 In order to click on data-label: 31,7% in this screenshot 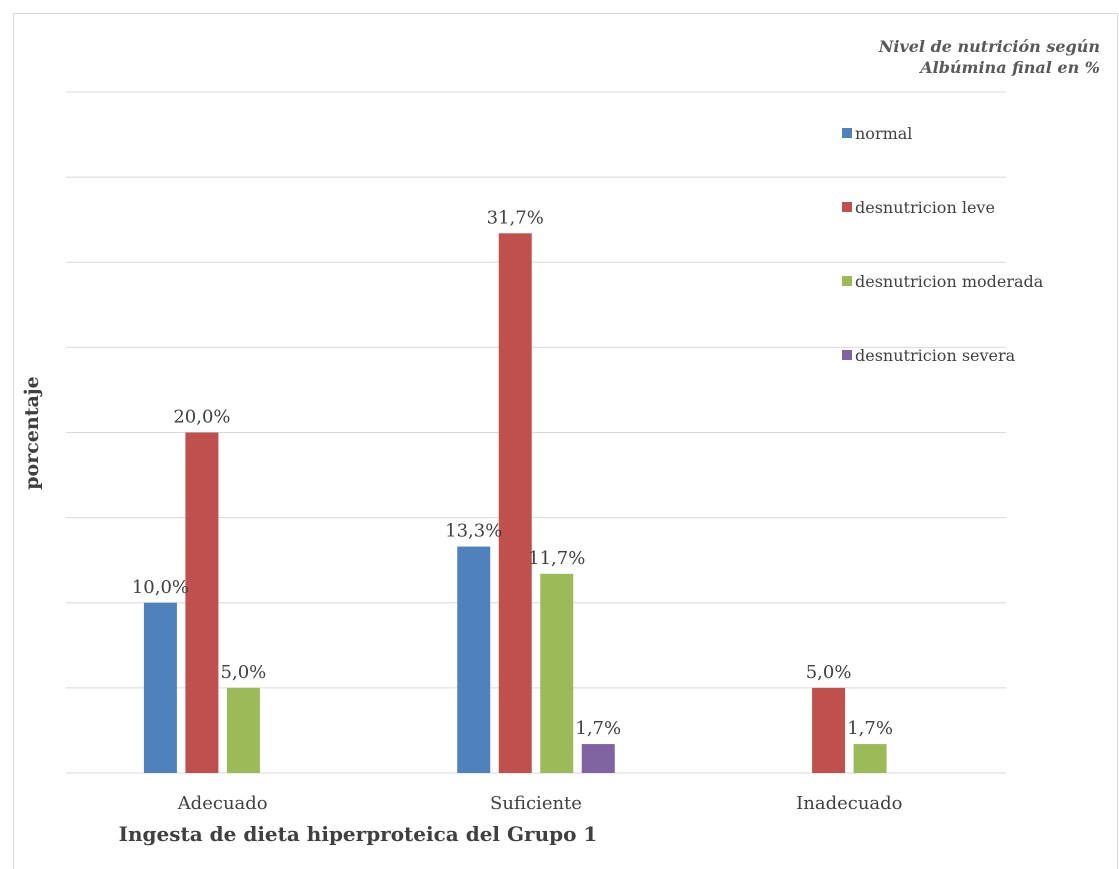, I will do `click(515, 217)`.